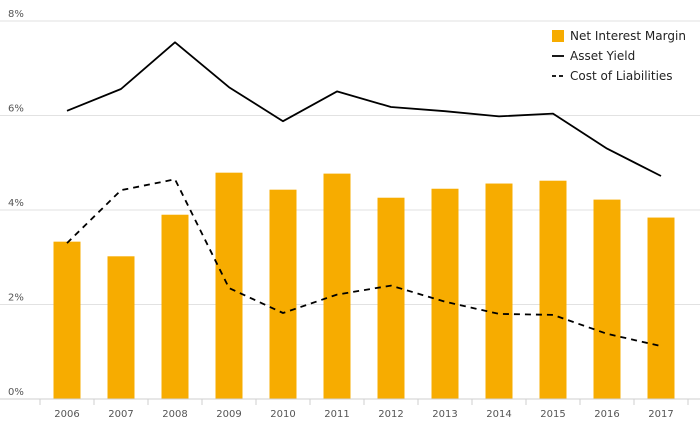 The height and width of the screenshot is (433, 700). What do you see at coordinates (498, 414) in the screenshot?
I see `x-tick-label: 2014` at bounding box center [498, 414].